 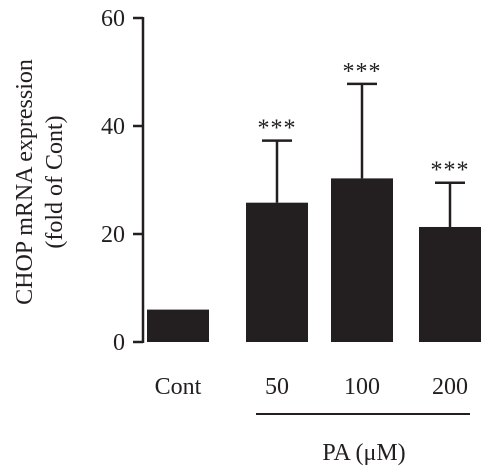 I want to click on y-axis-title: CHOP mRNA expression (fold of Cont), so click(x=40, y=182).